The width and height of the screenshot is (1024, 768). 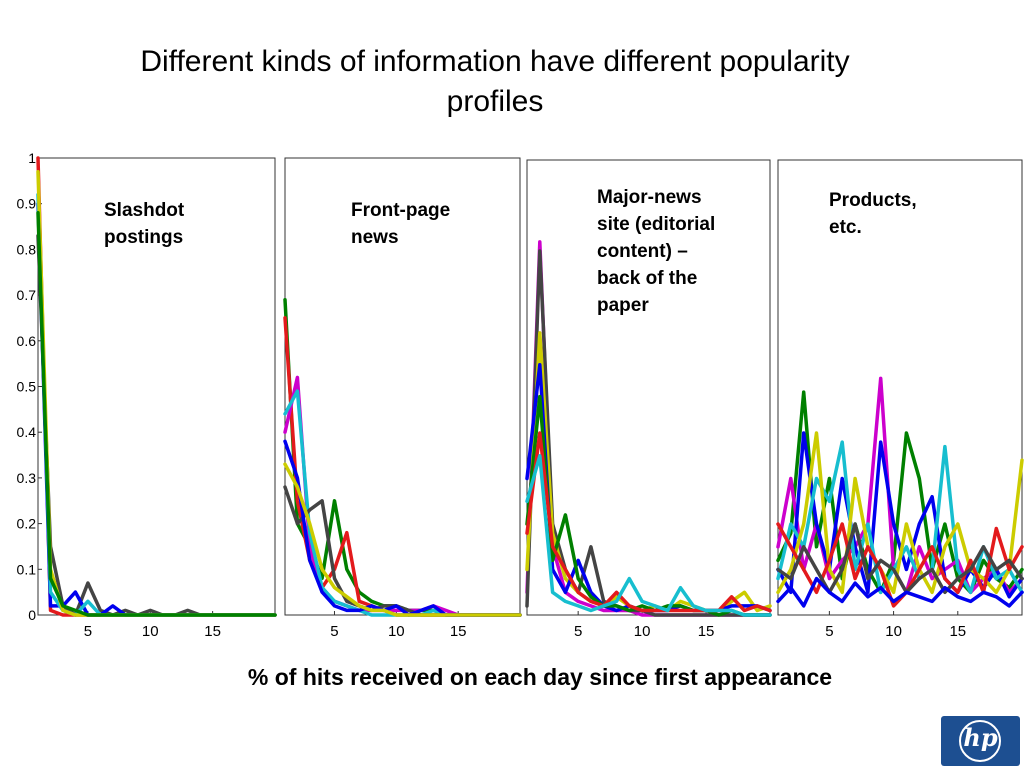 I want to click on panel-label-line: Products,, so click(x=873, y=200).